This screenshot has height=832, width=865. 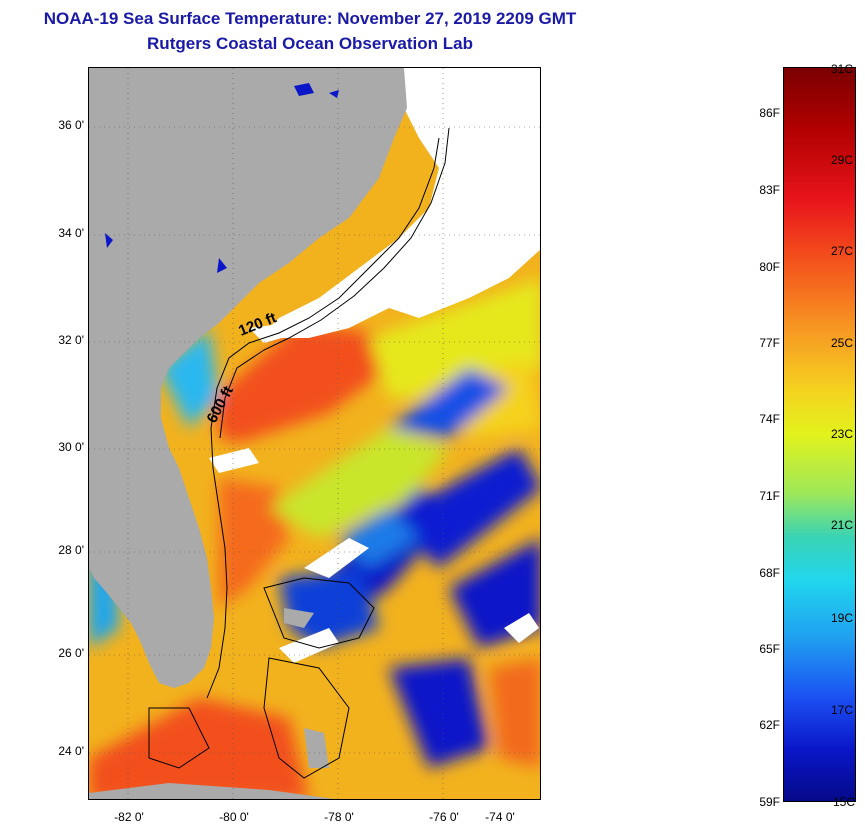 What do you see at coordinates (842, 251) in the screenshot?
I see `colorbar-c-27: 27C` at bounding box center [842, 251].